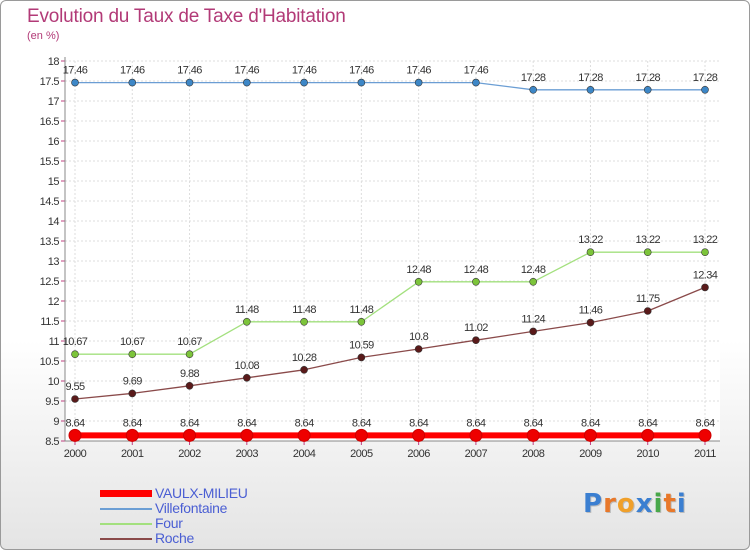  What do you see at coordinates (418, 337) in the screenshot?
I see `data-label-roche: 10.8` at bounding box center [418, 337].